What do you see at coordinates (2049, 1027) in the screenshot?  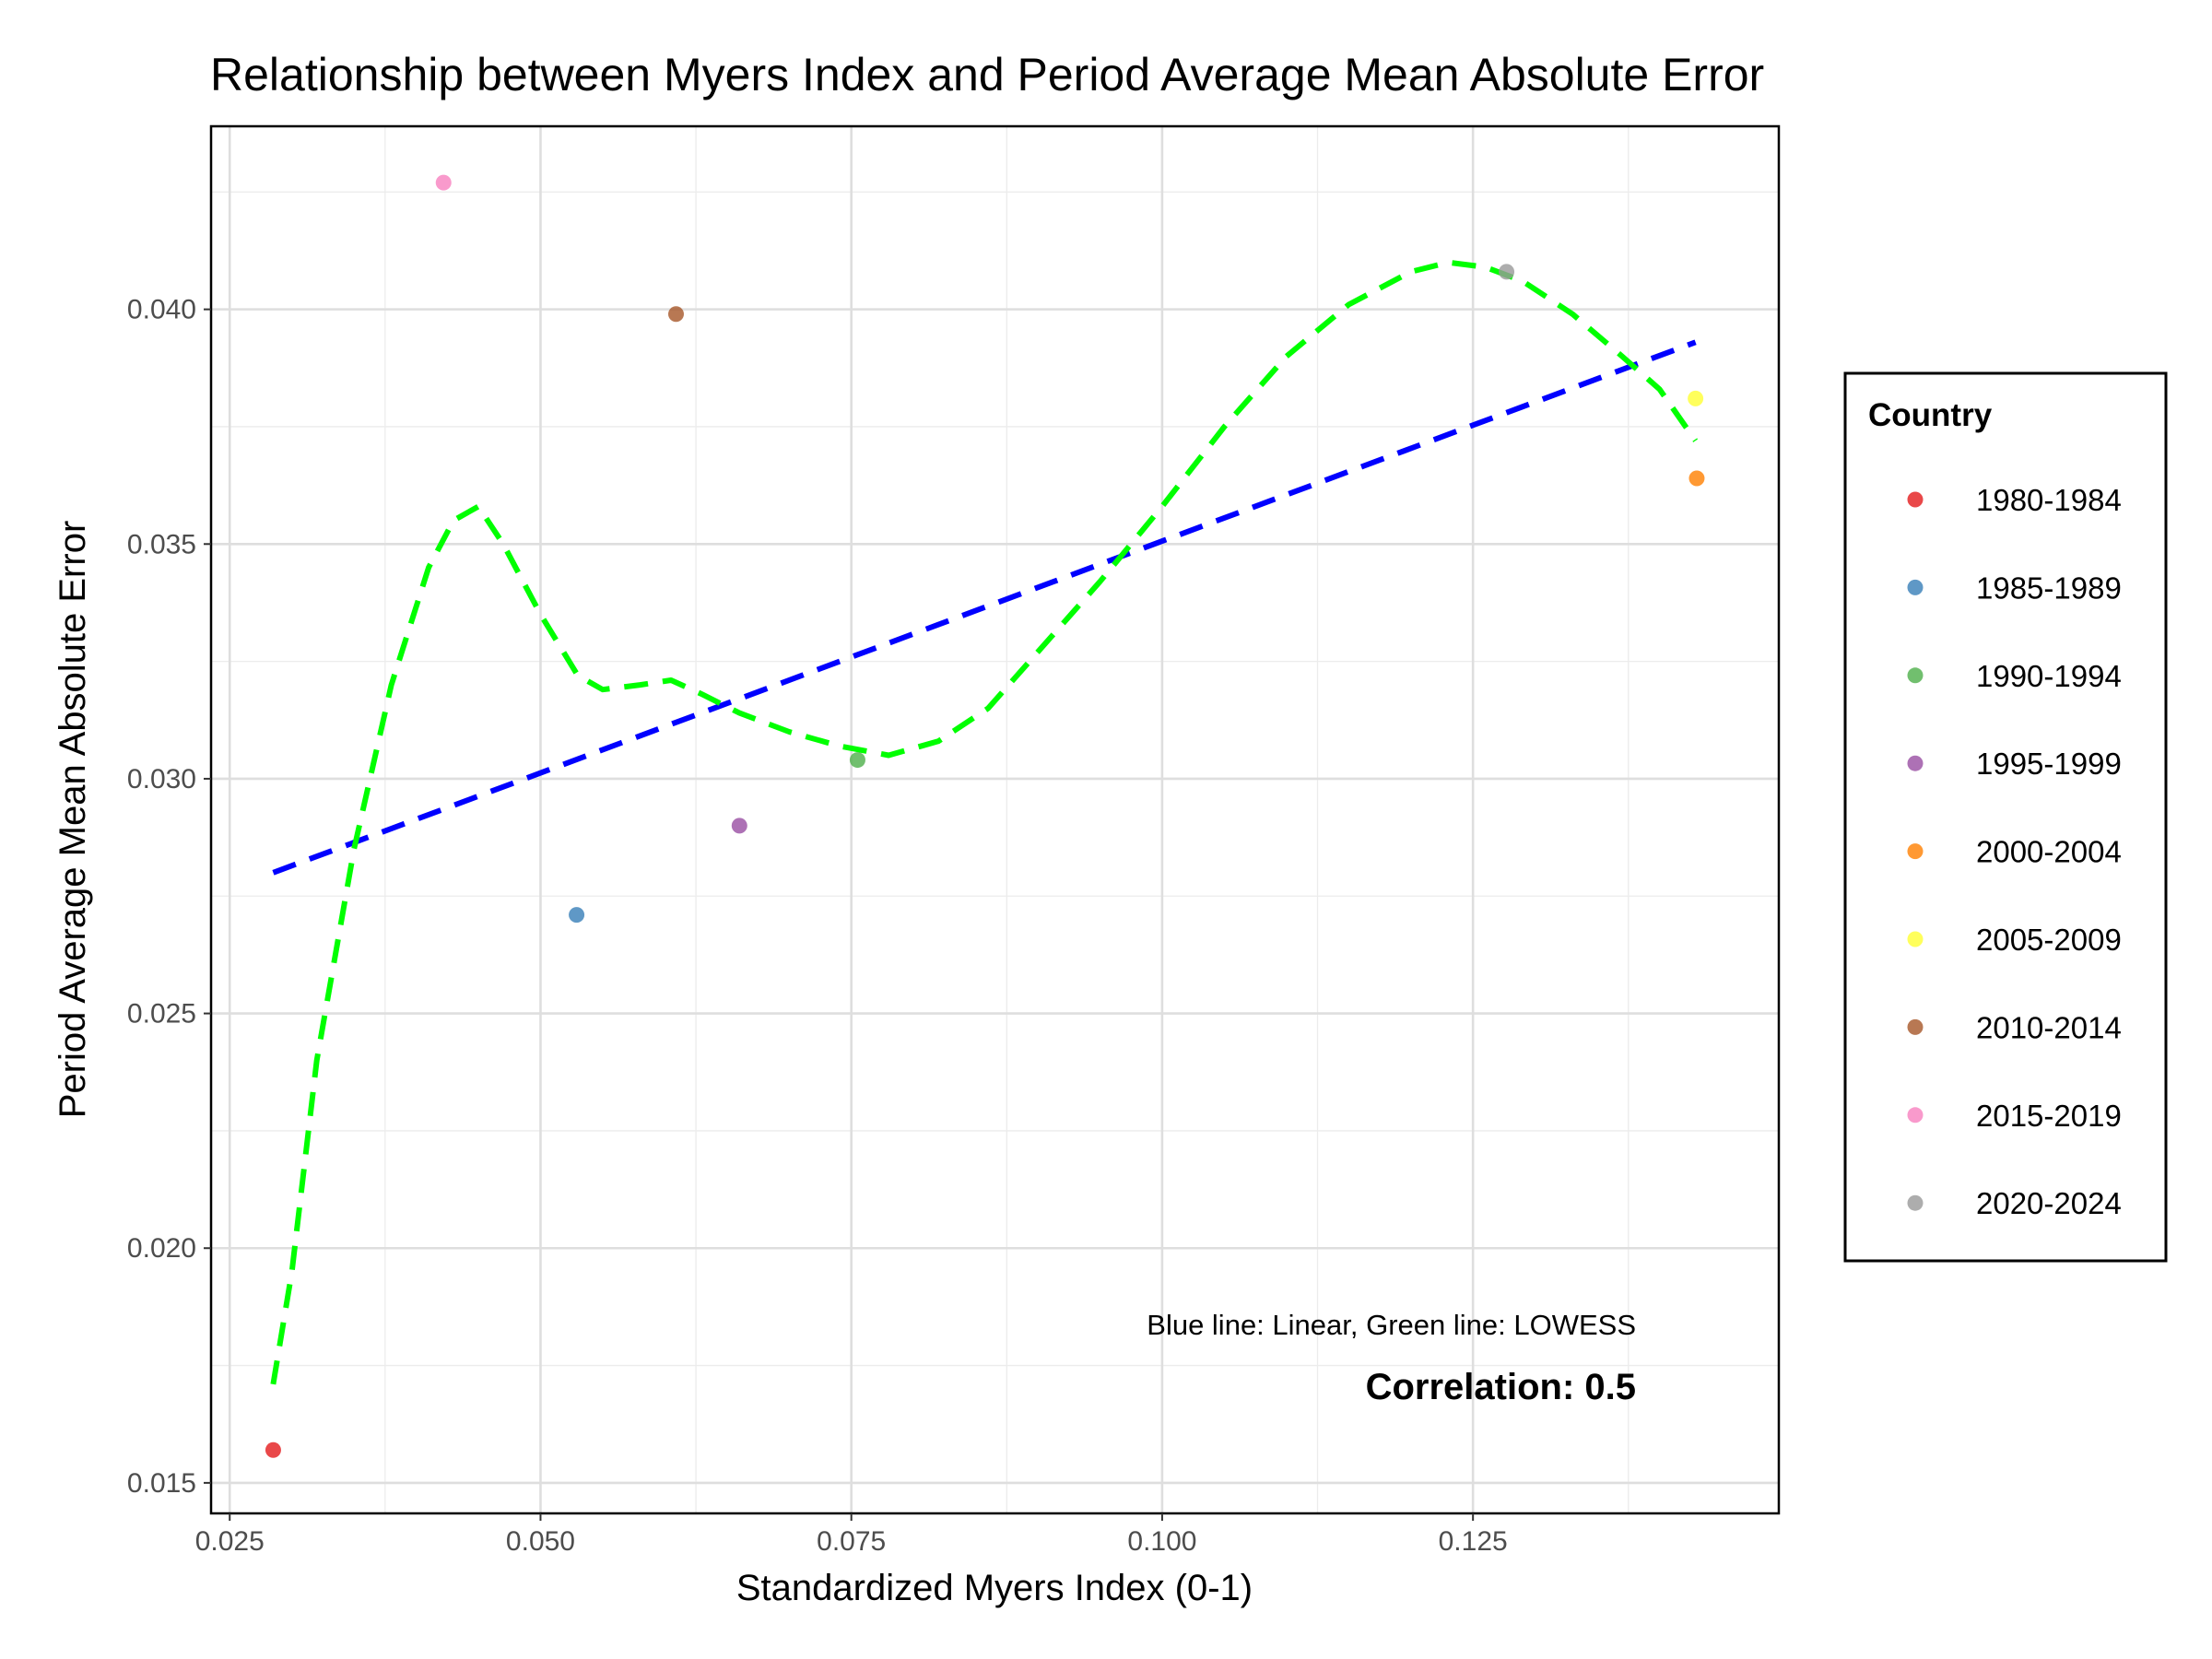 I see `legend-label: 2010-2014` at bounding box center [2049, 1027].